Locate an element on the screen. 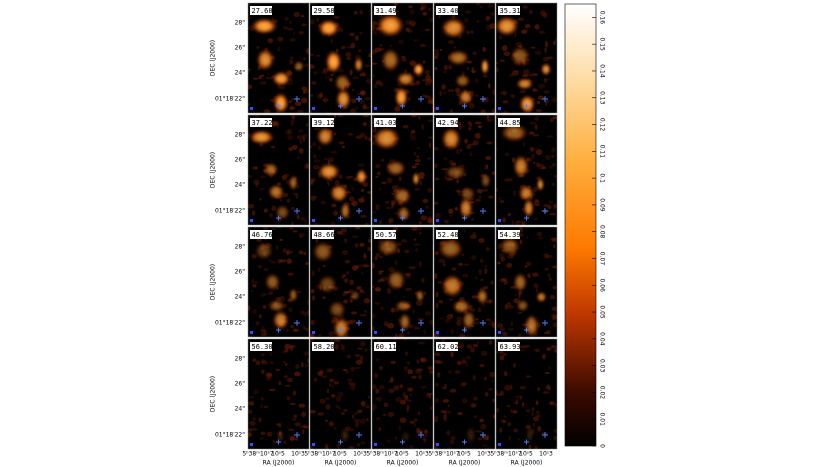 Image resolution: width=830 pixels, height=467 pixels. y-tick-label: 28" is located at coordinates (240, 247).